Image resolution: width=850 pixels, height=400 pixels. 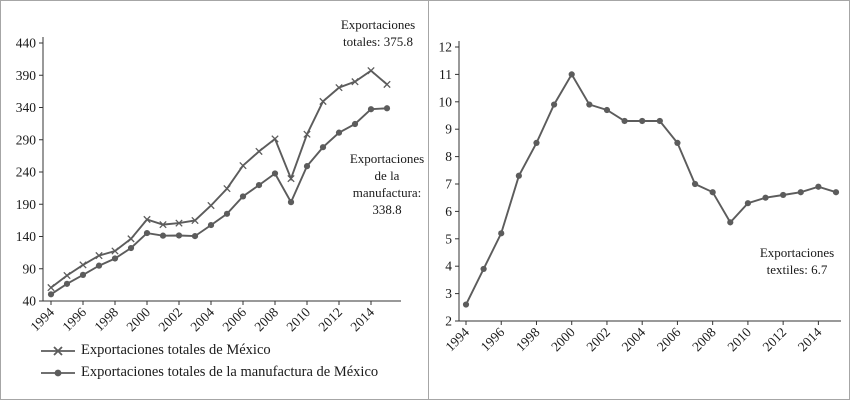 I want to click on svg-text: 11, so click(x=445, y=74).